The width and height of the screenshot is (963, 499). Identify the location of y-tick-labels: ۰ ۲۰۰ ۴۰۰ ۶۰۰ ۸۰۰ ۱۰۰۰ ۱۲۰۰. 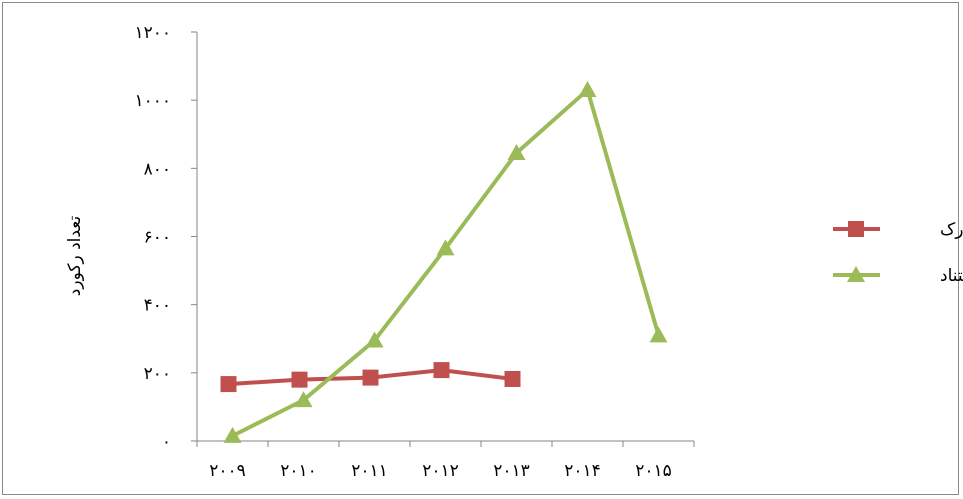
(152, 237).